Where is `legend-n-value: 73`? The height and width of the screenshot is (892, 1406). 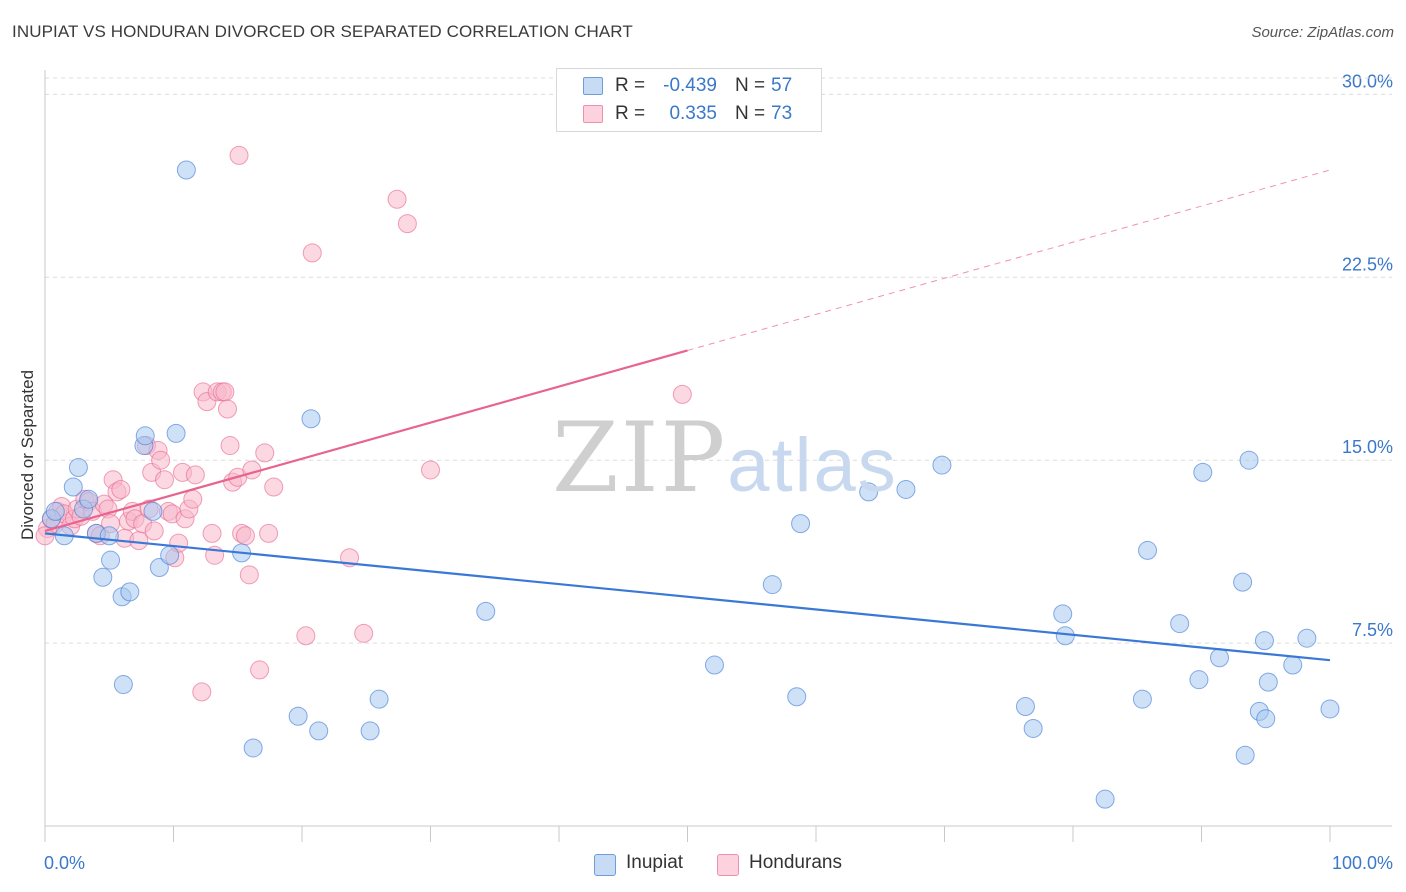 legend-n-value: 73 is located at coordinates (782, 113).